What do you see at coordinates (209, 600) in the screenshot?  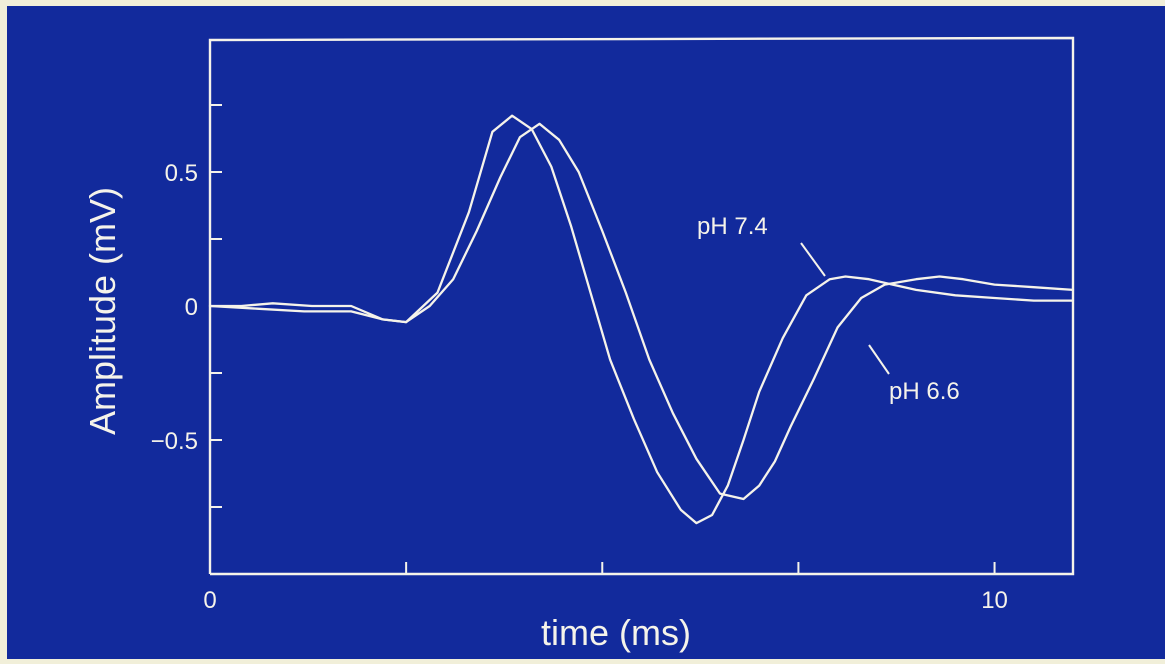 I see `x-tick-label: 0` at bounding box center [209, 600].